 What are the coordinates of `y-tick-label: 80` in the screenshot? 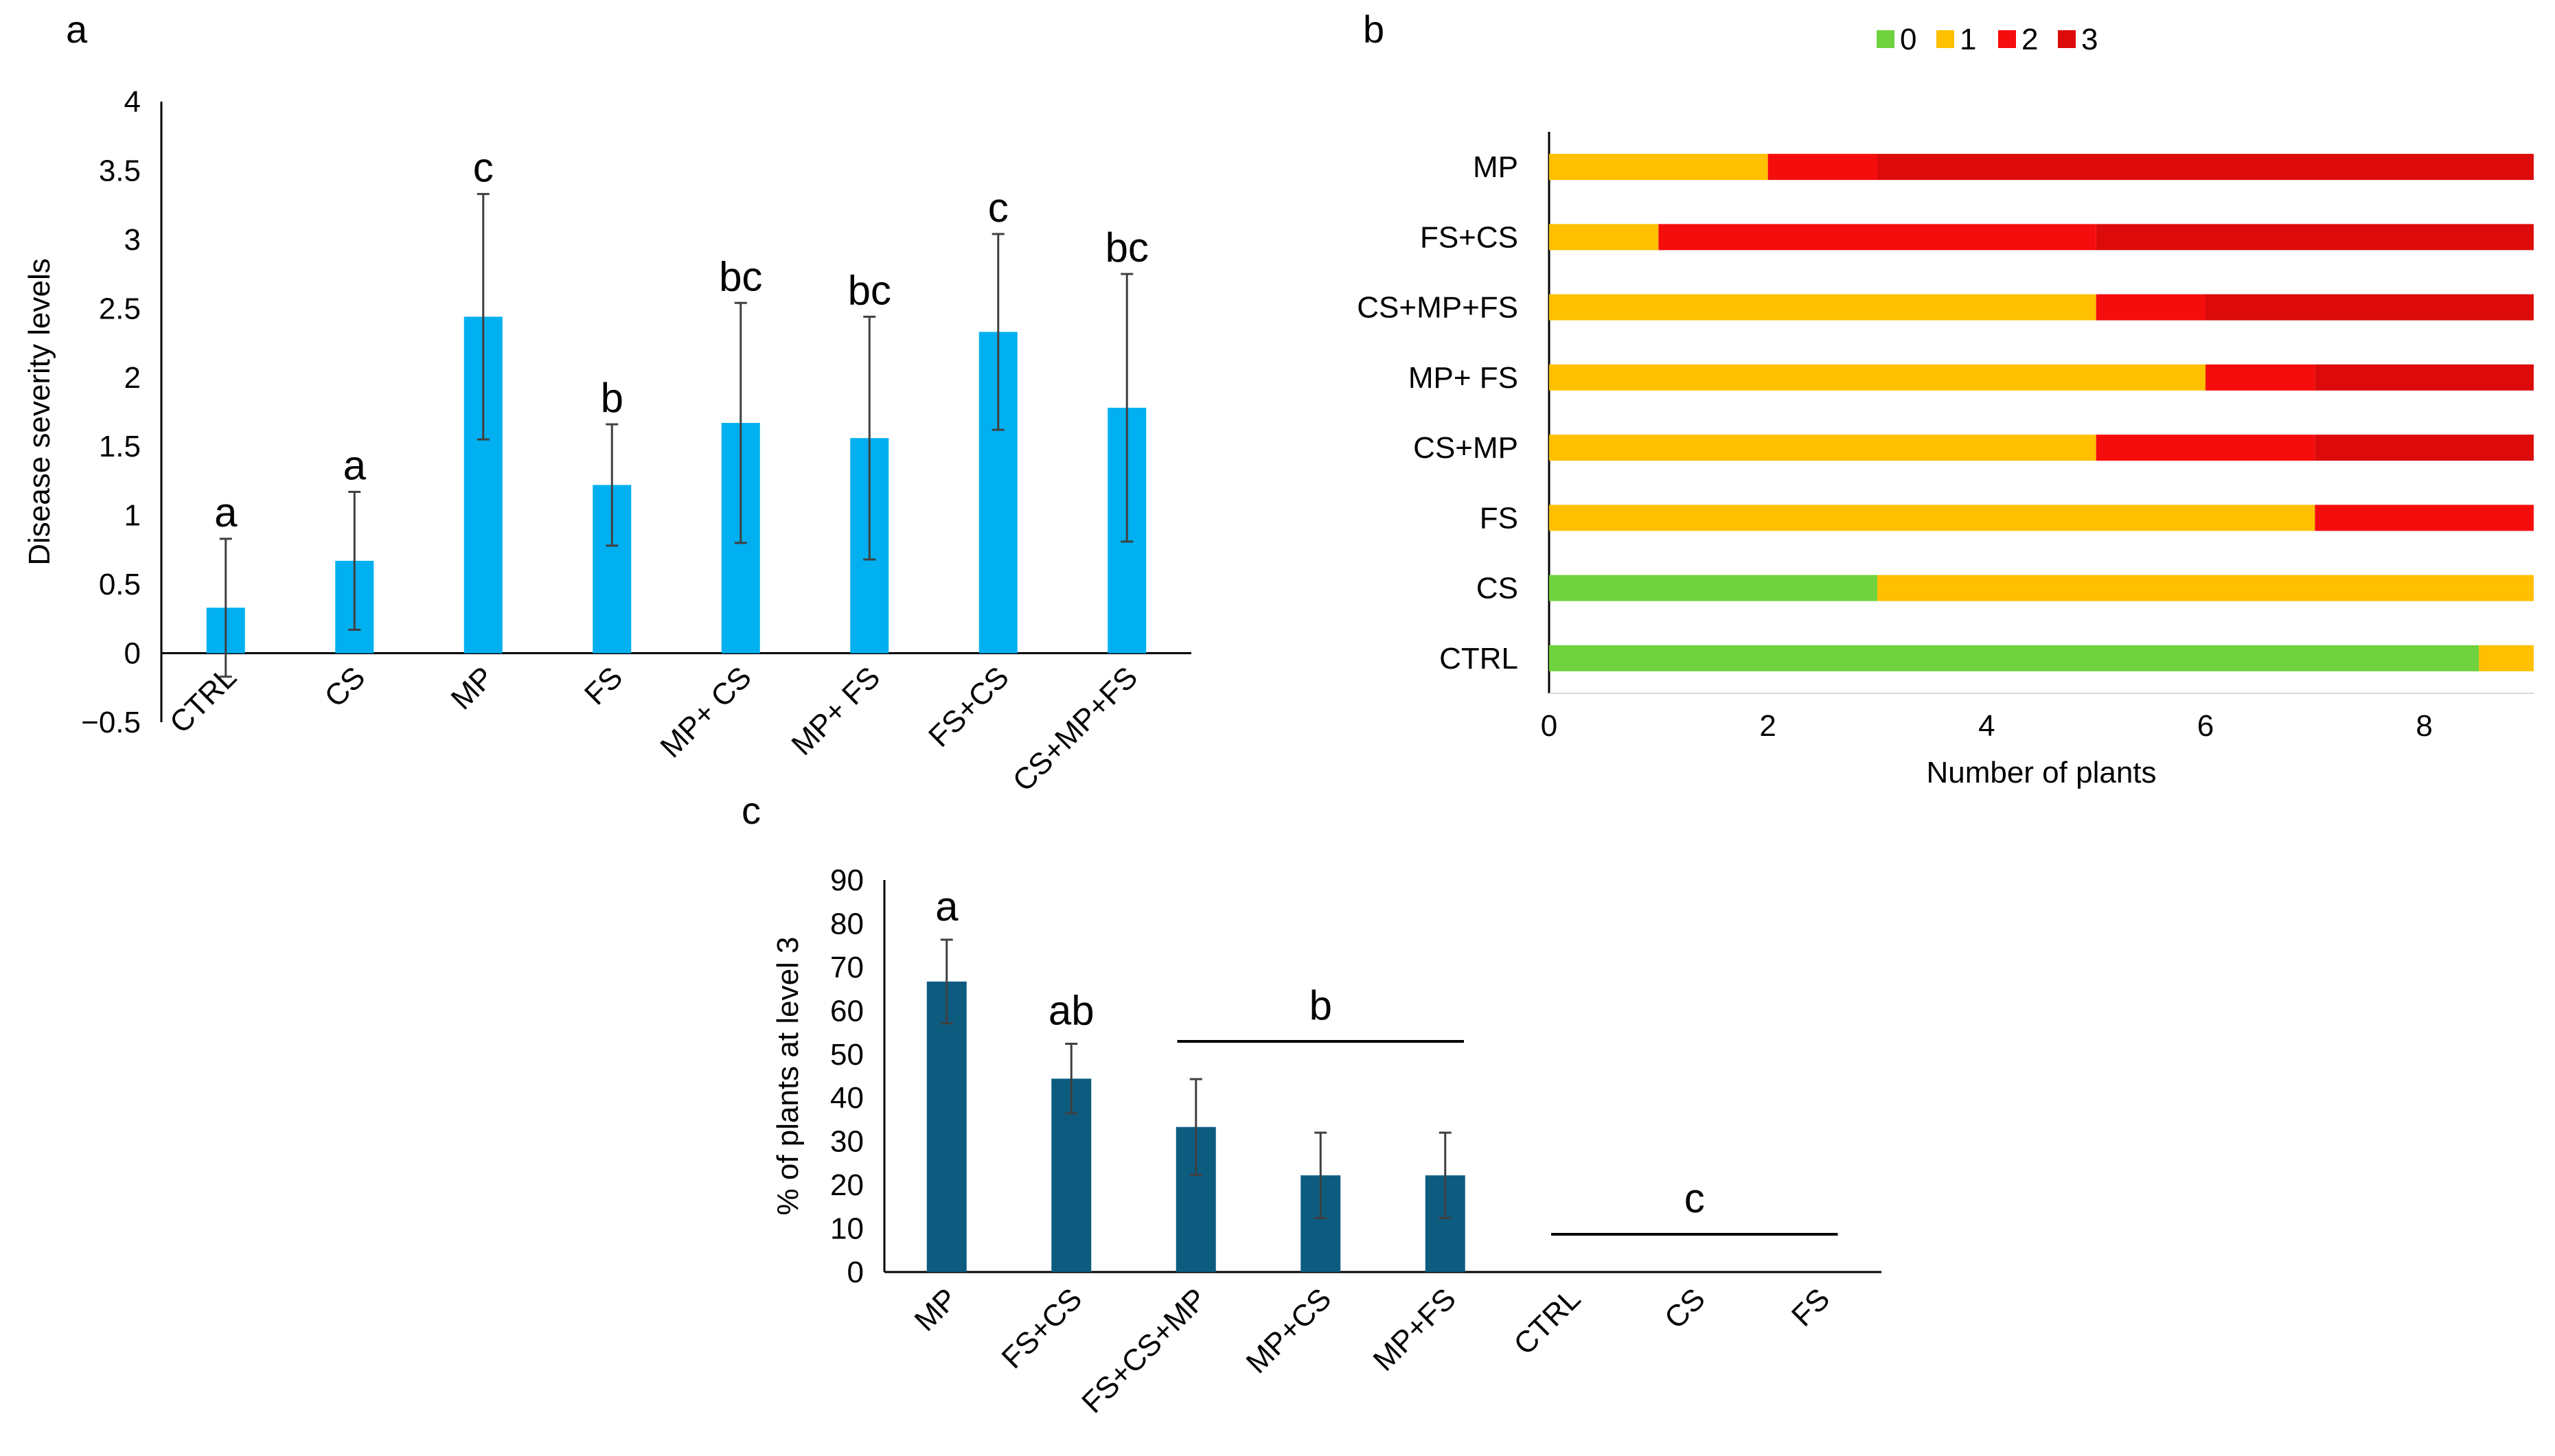 It's located at (847, 923).